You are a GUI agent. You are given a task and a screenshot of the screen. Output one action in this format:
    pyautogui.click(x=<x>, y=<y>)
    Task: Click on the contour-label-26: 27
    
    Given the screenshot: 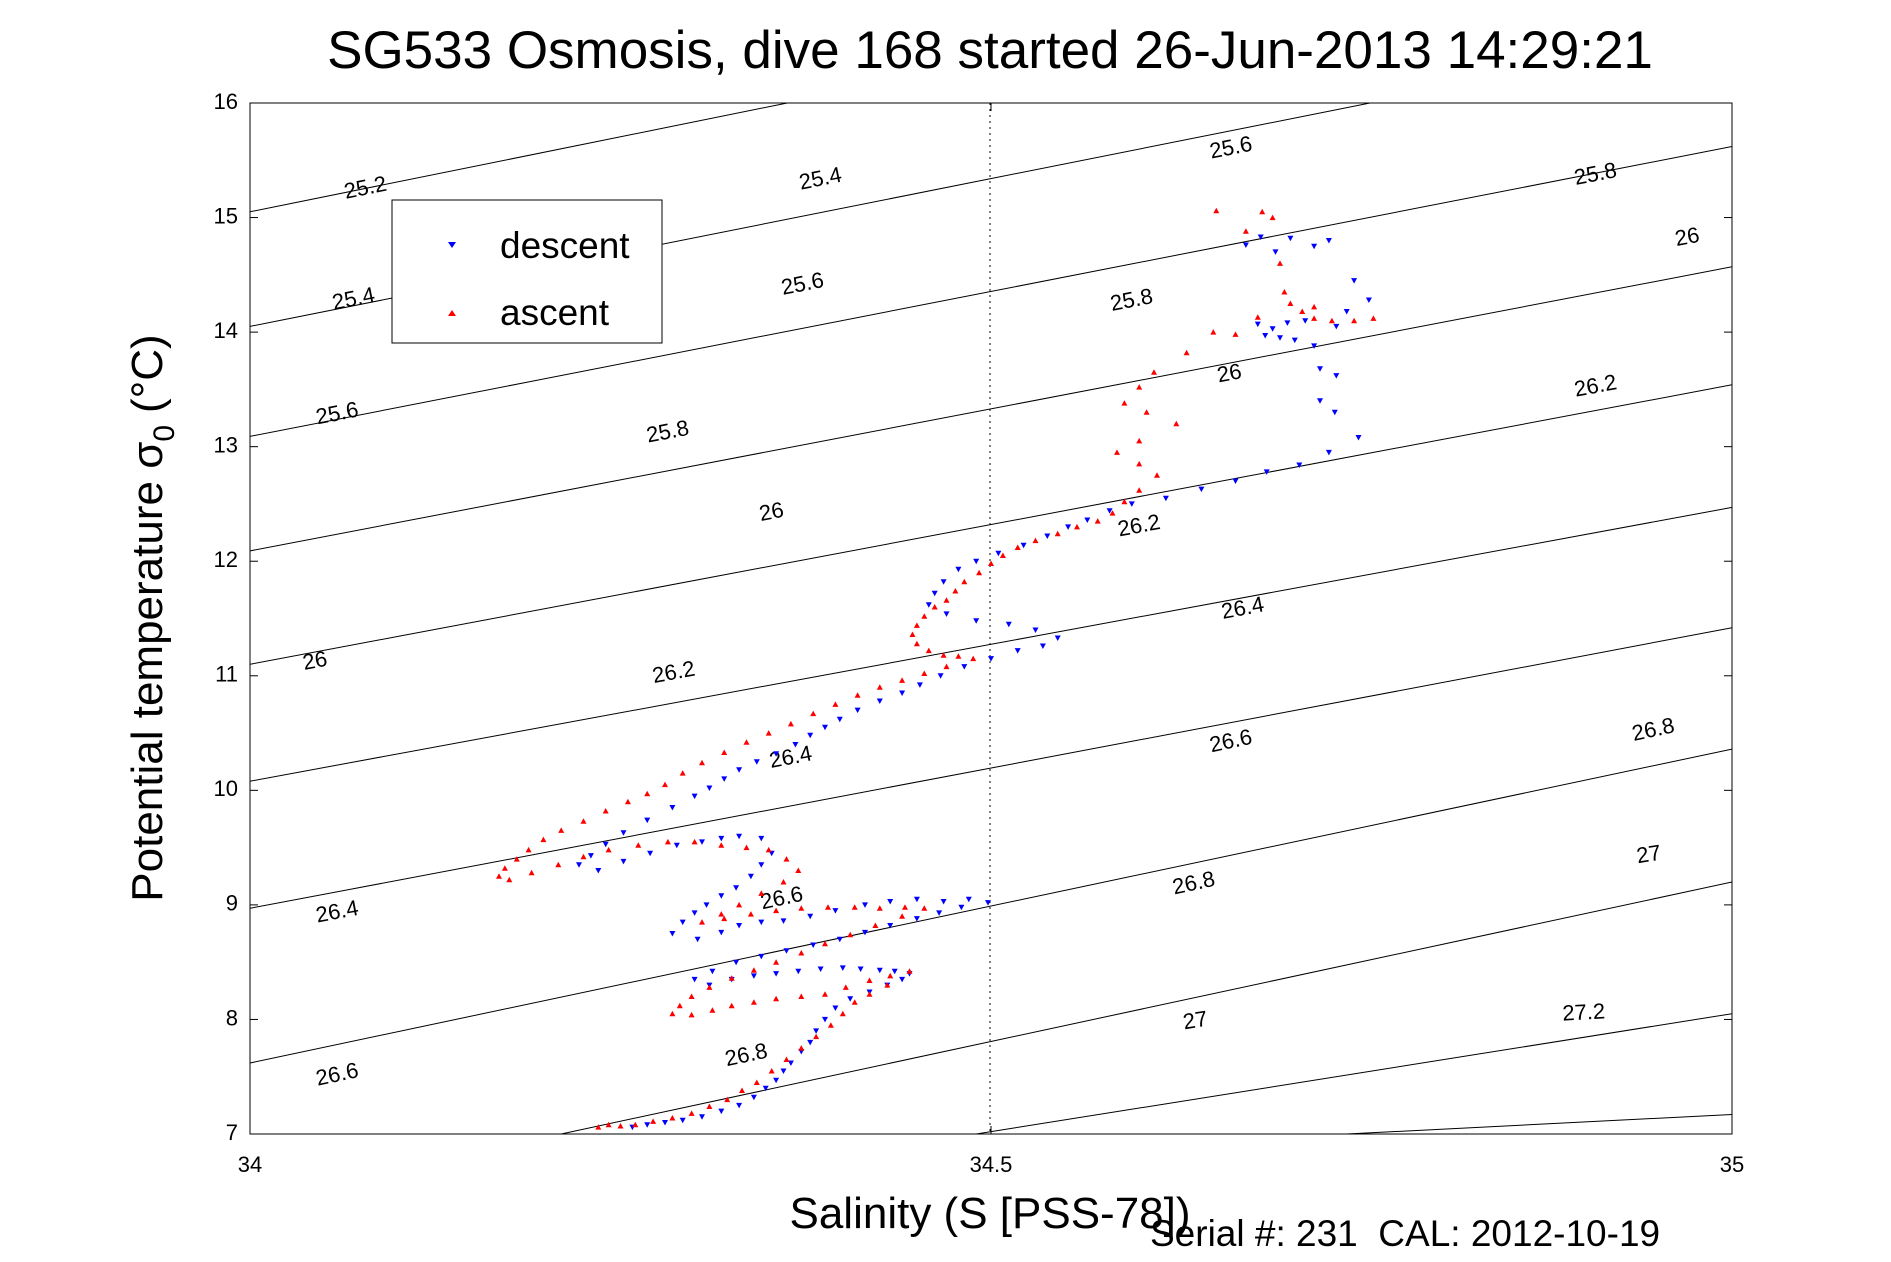 What is the action you would take?
    pyautogui.click(x=1649, y=854)
    